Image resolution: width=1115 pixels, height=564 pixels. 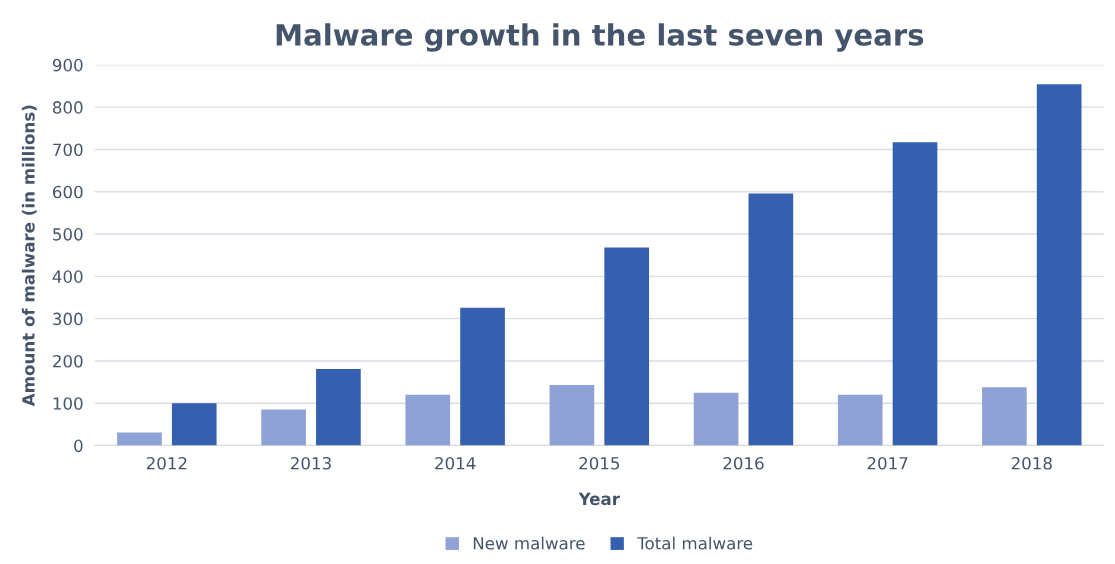 What do you see at coordinates (455, 463) in the screenshot?
I see `x-tick-label: 2014` at bounding box center [455, 463].